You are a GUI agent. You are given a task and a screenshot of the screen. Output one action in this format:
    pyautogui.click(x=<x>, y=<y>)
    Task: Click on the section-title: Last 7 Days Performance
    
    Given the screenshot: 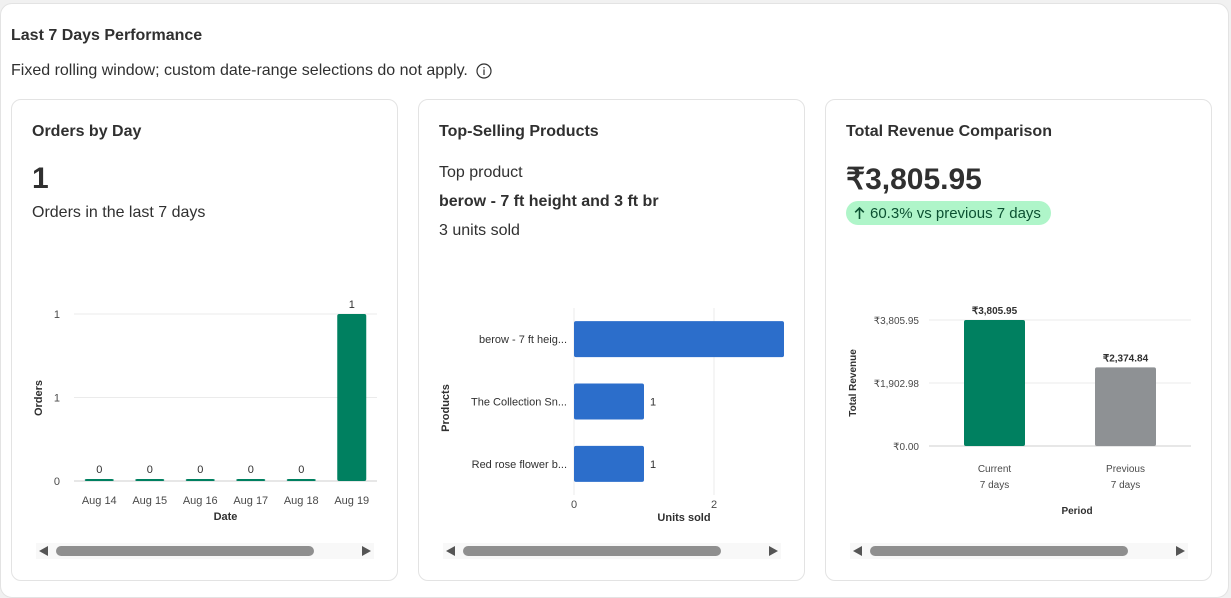 What is the action you would take?
    pyautogui.click(x=107, y=35)
    